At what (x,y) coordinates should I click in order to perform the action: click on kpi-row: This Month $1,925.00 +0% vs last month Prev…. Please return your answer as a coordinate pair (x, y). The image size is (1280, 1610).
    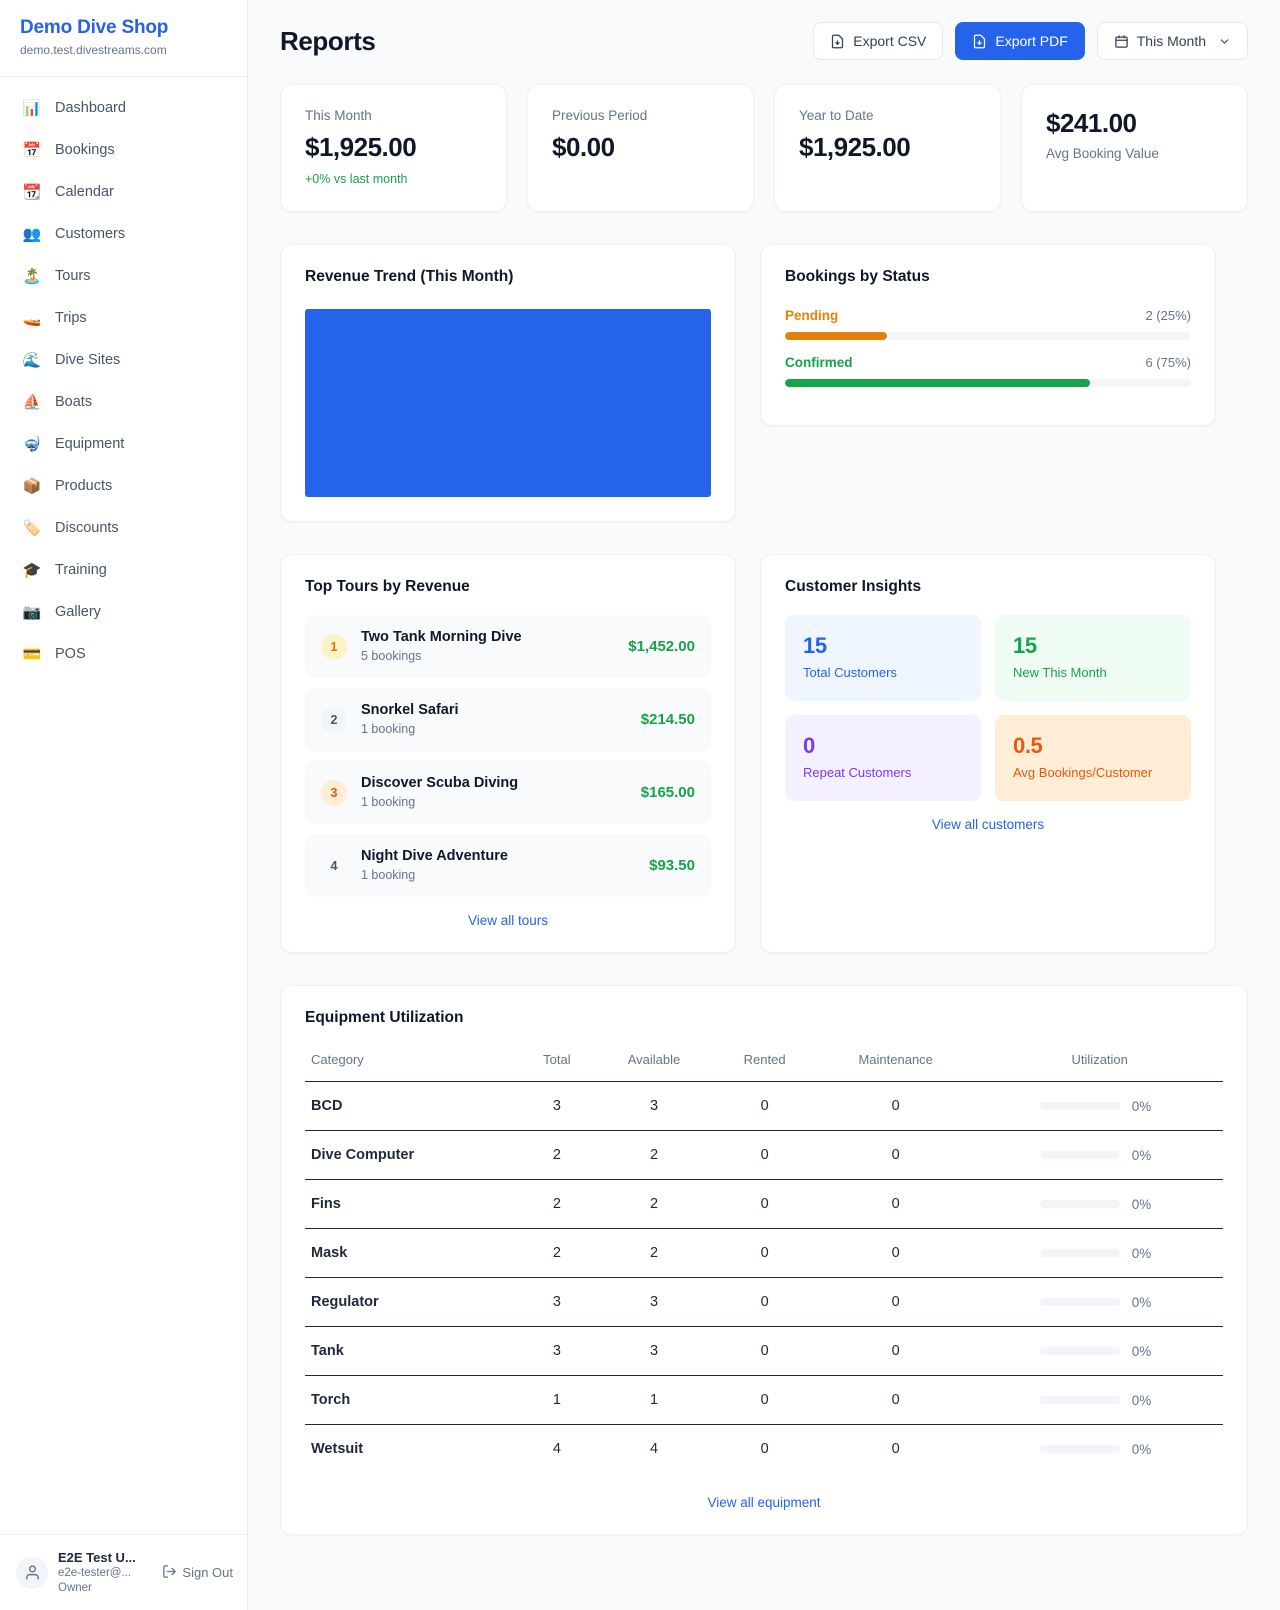
    Looking at the image, I should click on (764, 148).